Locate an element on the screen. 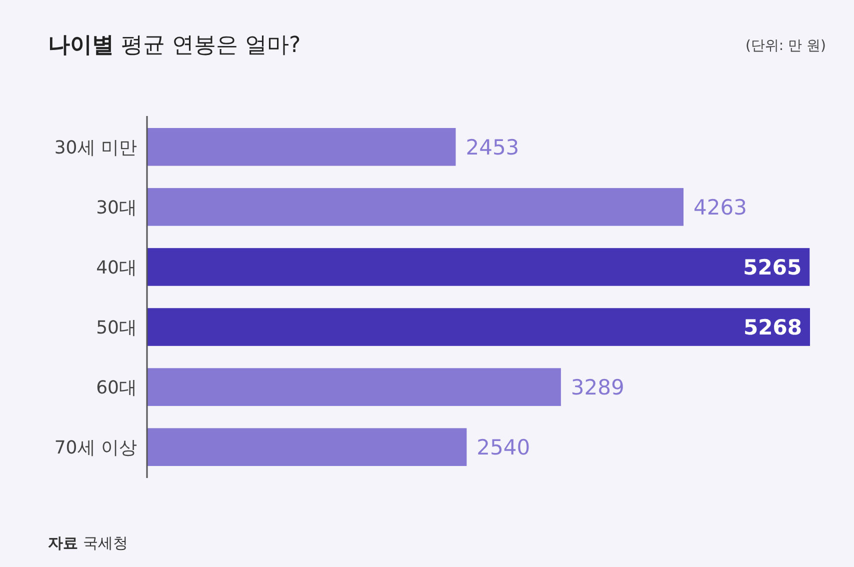 Image resolution: width=854 pixels, height=567 pixels. data-label: 4263 is located at coordinates (720, 208).